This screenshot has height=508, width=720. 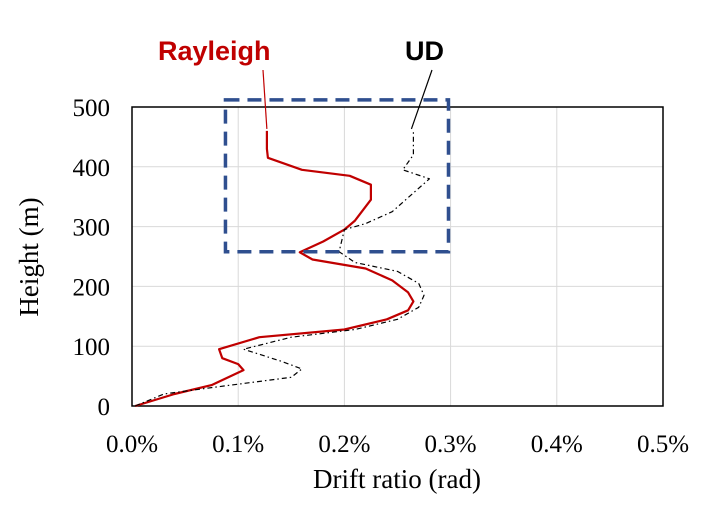 What do you see at coordinates (92, 347) in the screenshot?
I see `y-tick-label: 100` at bounding box center [92, 347].